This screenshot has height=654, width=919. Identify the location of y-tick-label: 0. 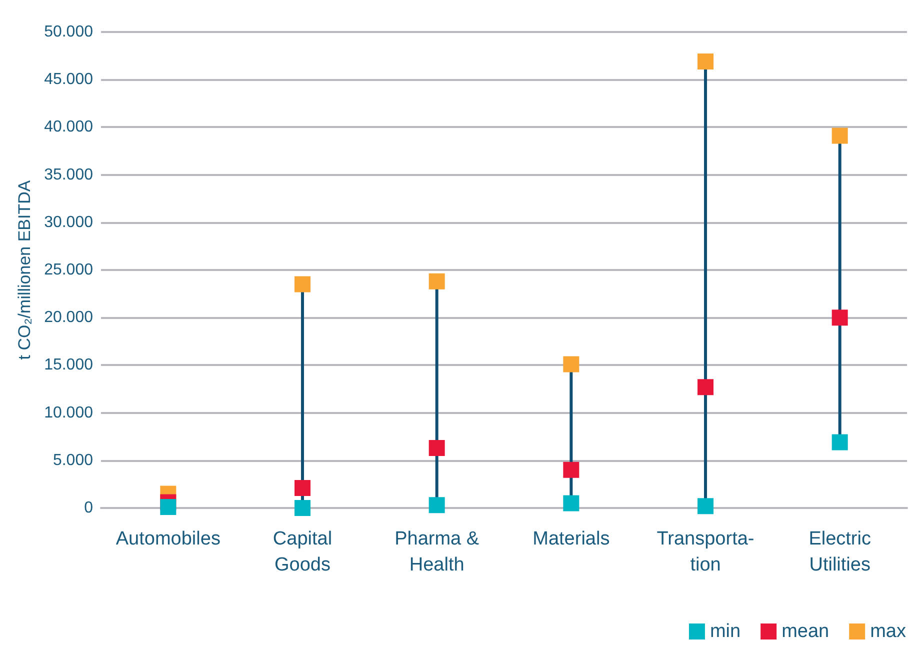
(89, 508).